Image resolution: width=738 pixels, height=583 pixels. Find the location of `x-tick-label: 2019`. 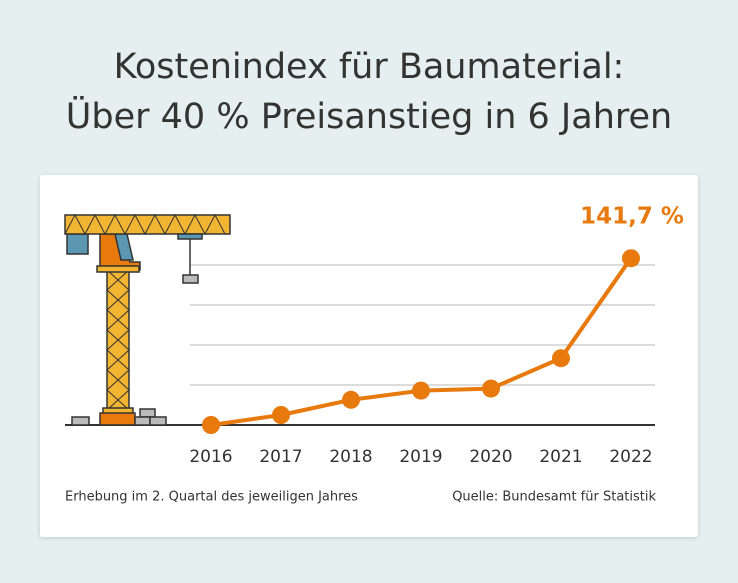

x-tick-label: 2019 is located at coordinates (420, 457).